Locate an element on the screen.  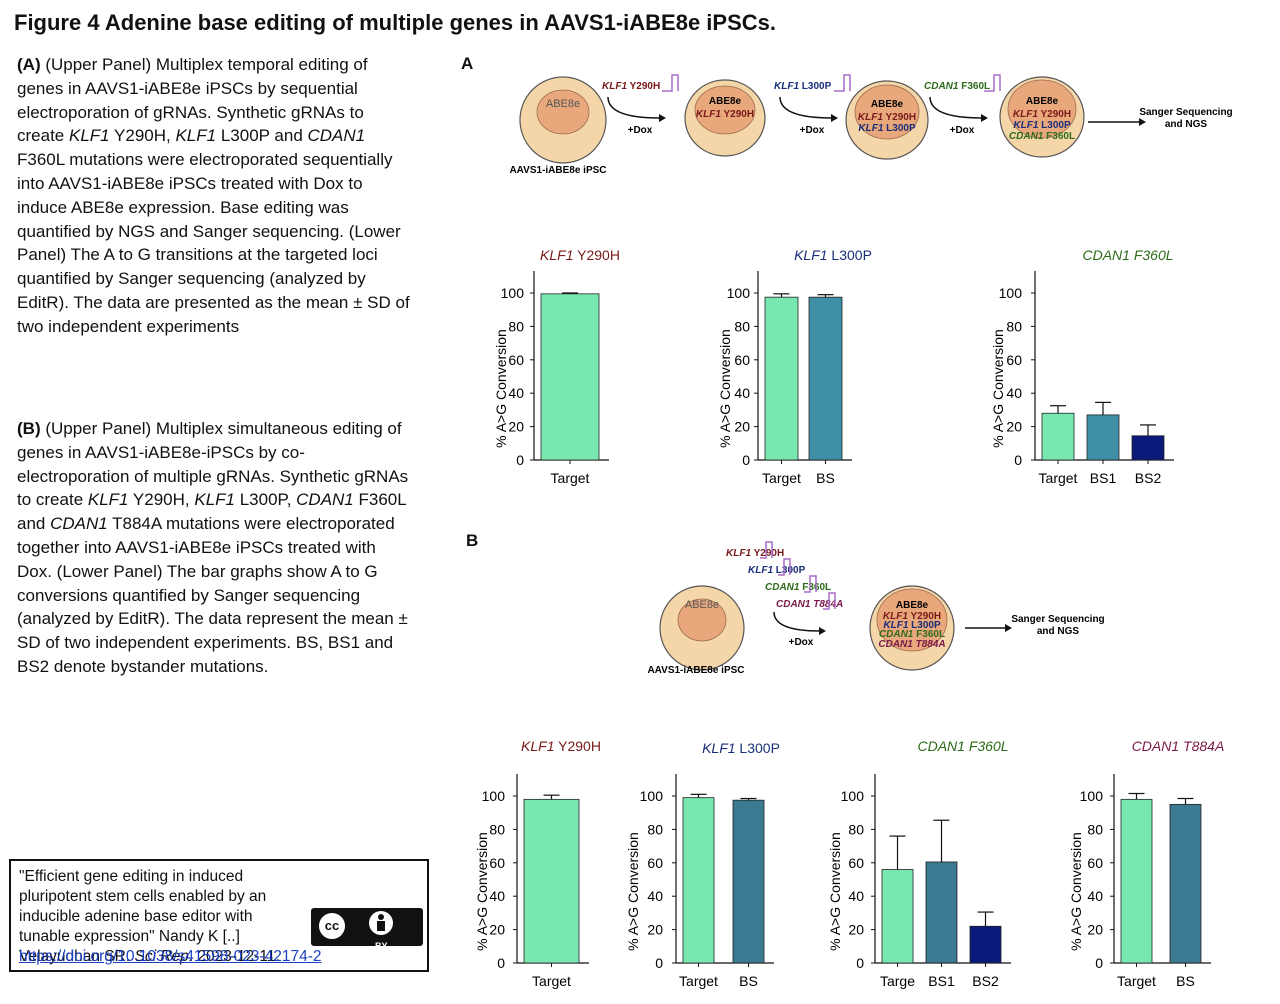
x-tick-label: Targe is located at coordinates (897, 981).